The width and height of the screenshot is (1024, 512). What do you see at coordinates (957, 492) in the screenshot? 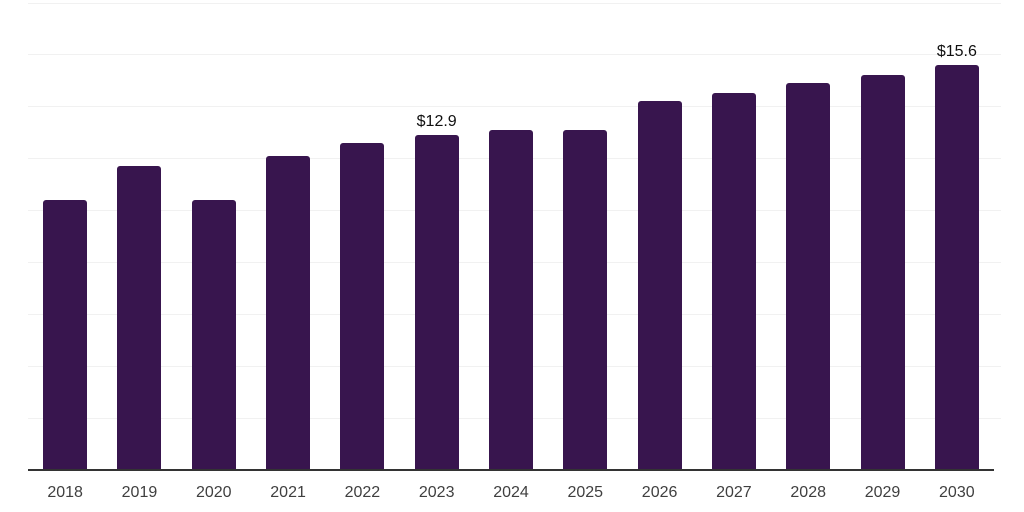
I see `x-tick-label-2030: 2030` at bounding box center [957, 492].